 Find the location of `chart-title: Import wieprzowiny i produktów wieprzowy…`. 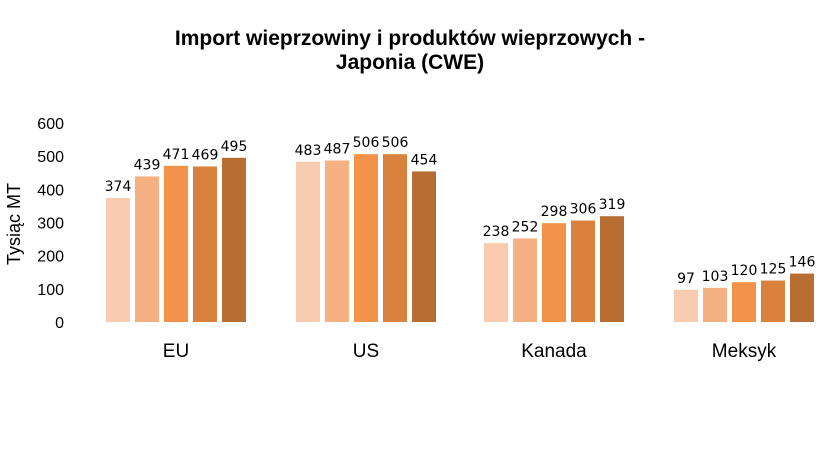

chart-title: Import wieprzowiny i produktów wieprzowy… is located at coordinates (410, 51).